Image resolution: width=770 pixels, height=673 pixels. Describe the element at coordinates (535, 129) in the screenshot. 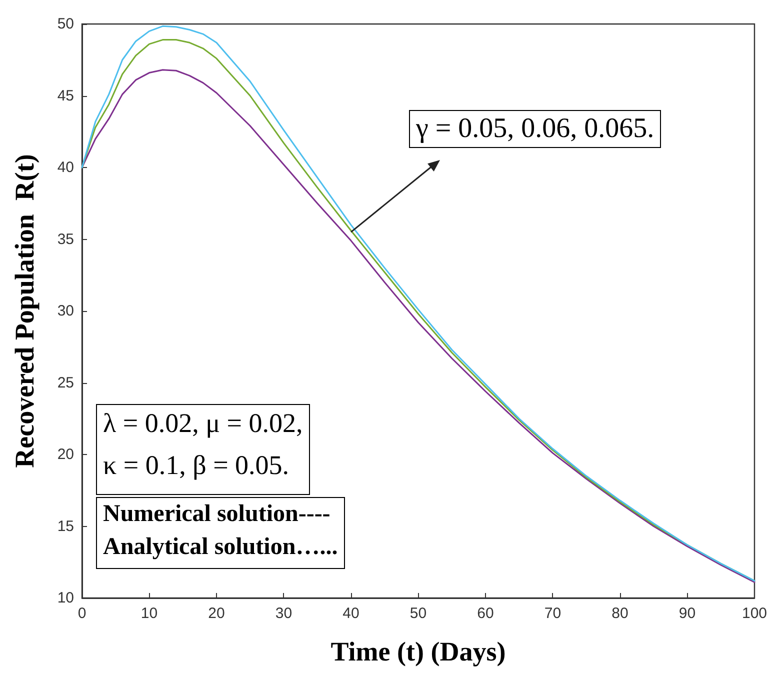

I see `annotation: γ = 0.05, 0.06, 0.065.` at that location.